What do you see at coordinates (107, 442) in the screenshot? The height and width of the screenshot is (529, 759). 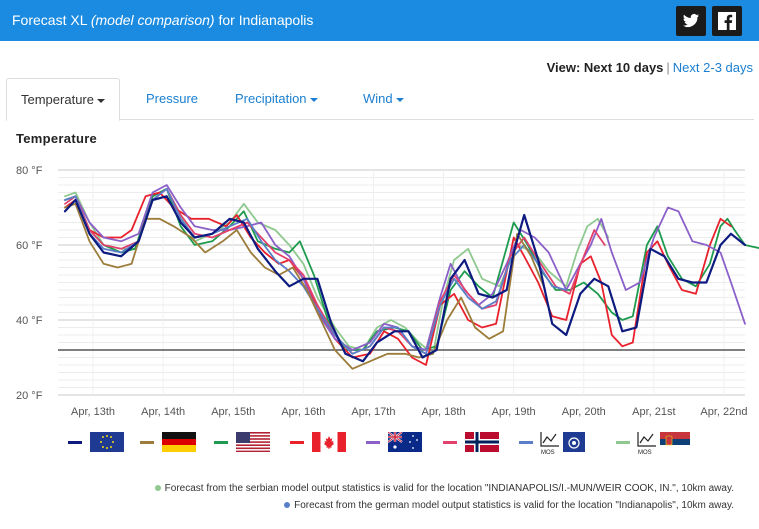 I see `eu-flag-icon` at bounding box center [107, 442].